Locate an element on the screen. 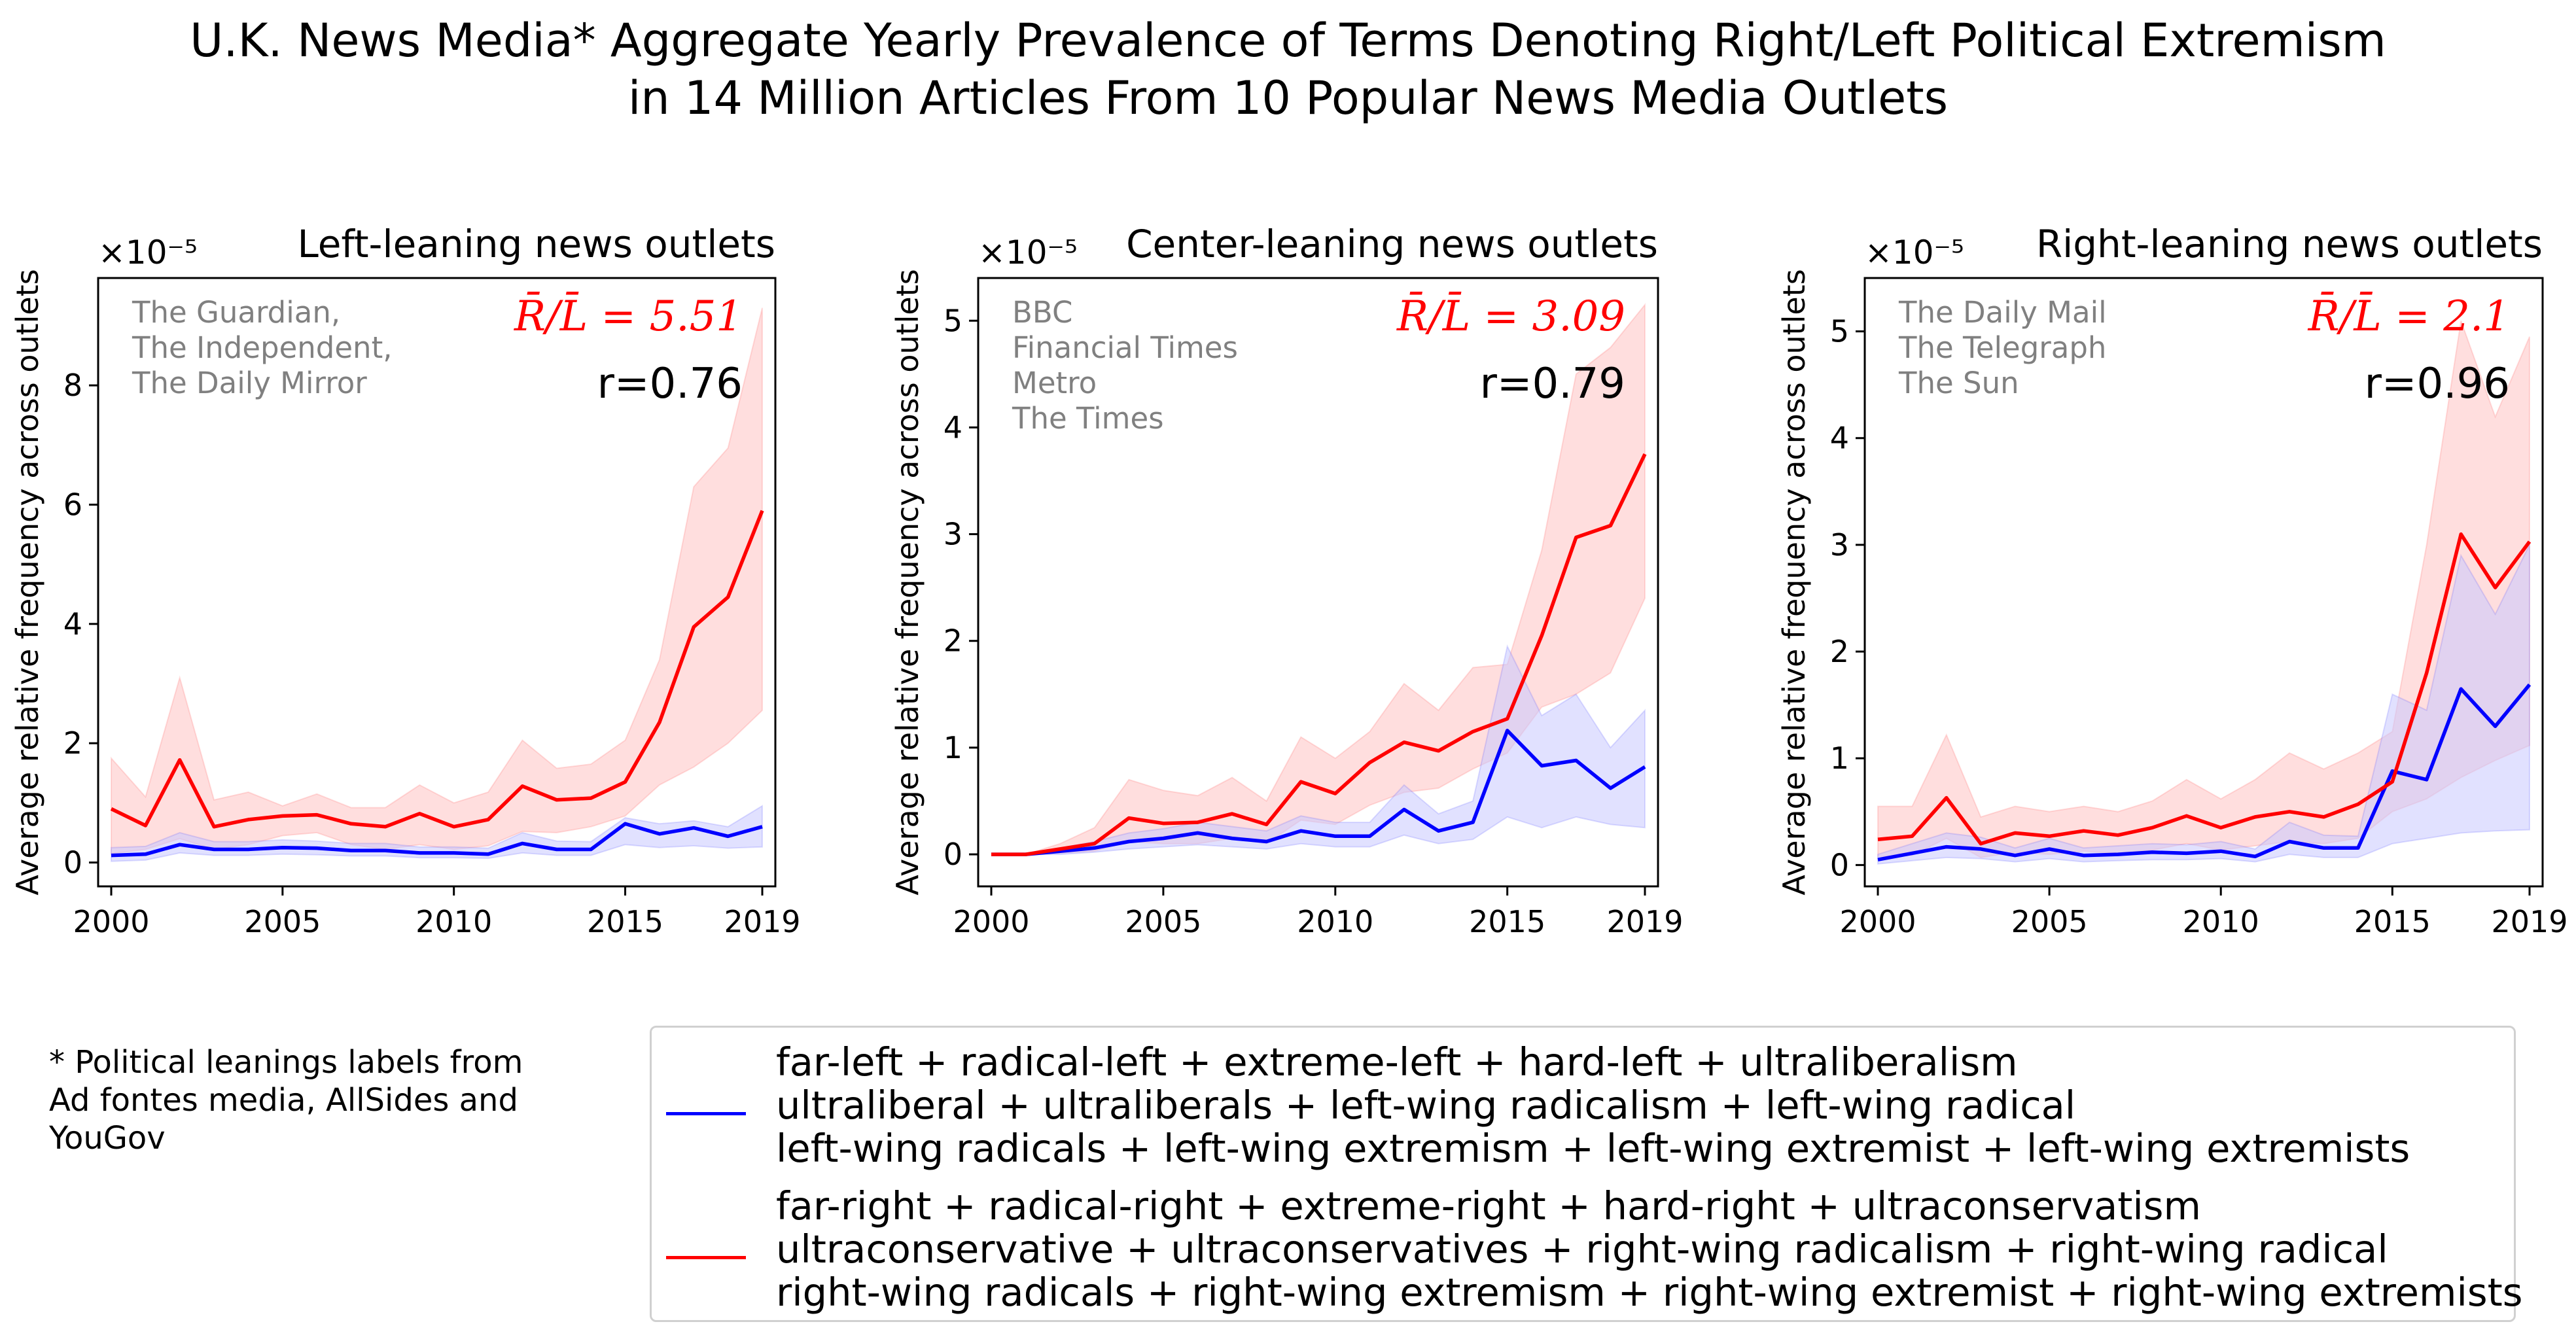 The image size is (2576, 1341). panel-1-y-tick-label: 2 is located at coordinates (72, 743).